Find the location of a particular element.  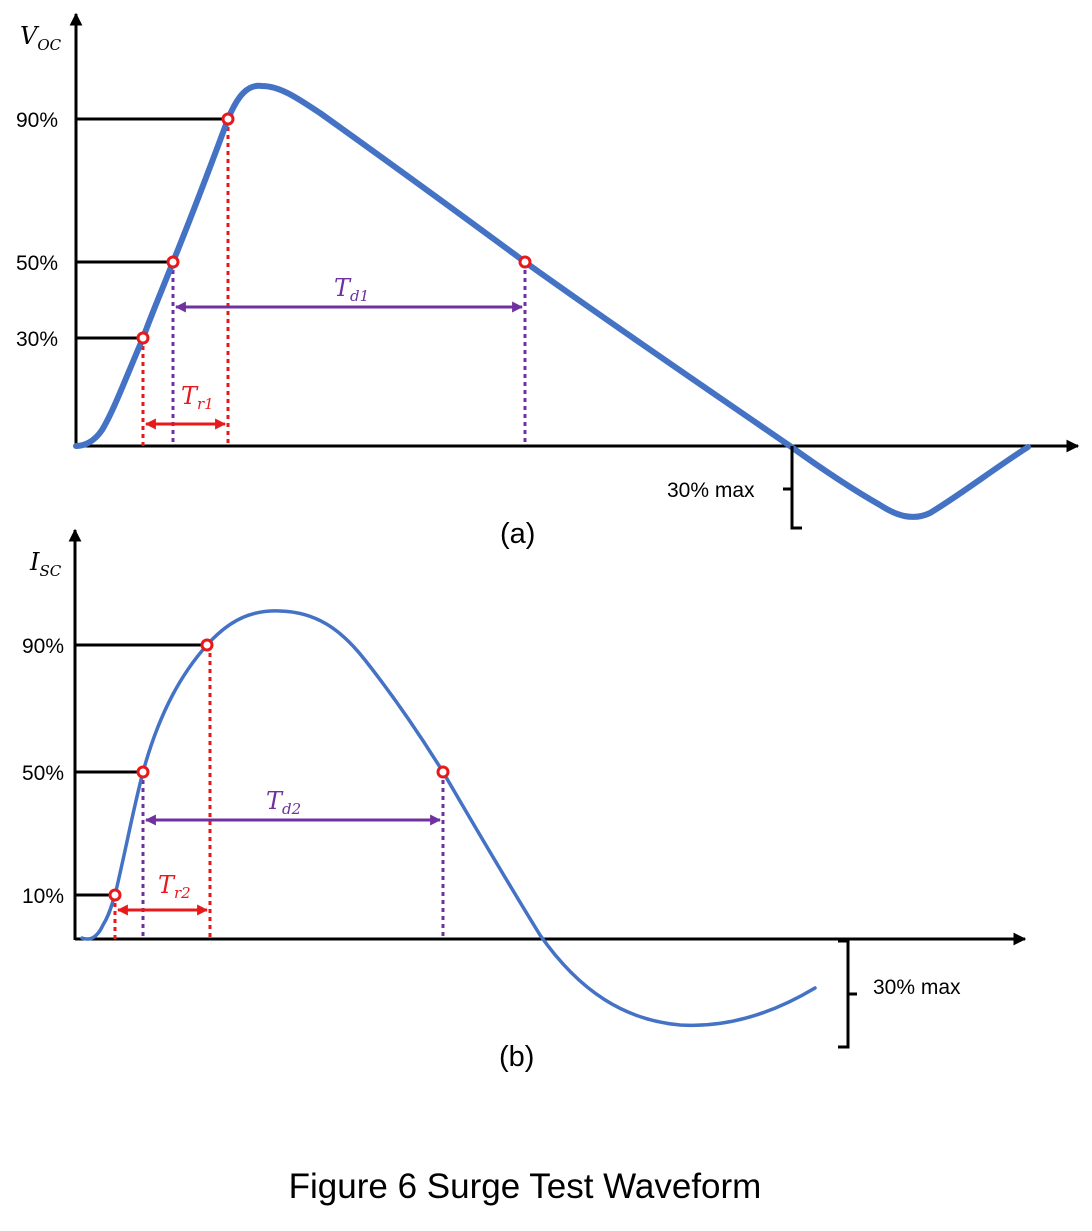

panel-b-duration-label: Td2 is located at coordinates (283, 802).